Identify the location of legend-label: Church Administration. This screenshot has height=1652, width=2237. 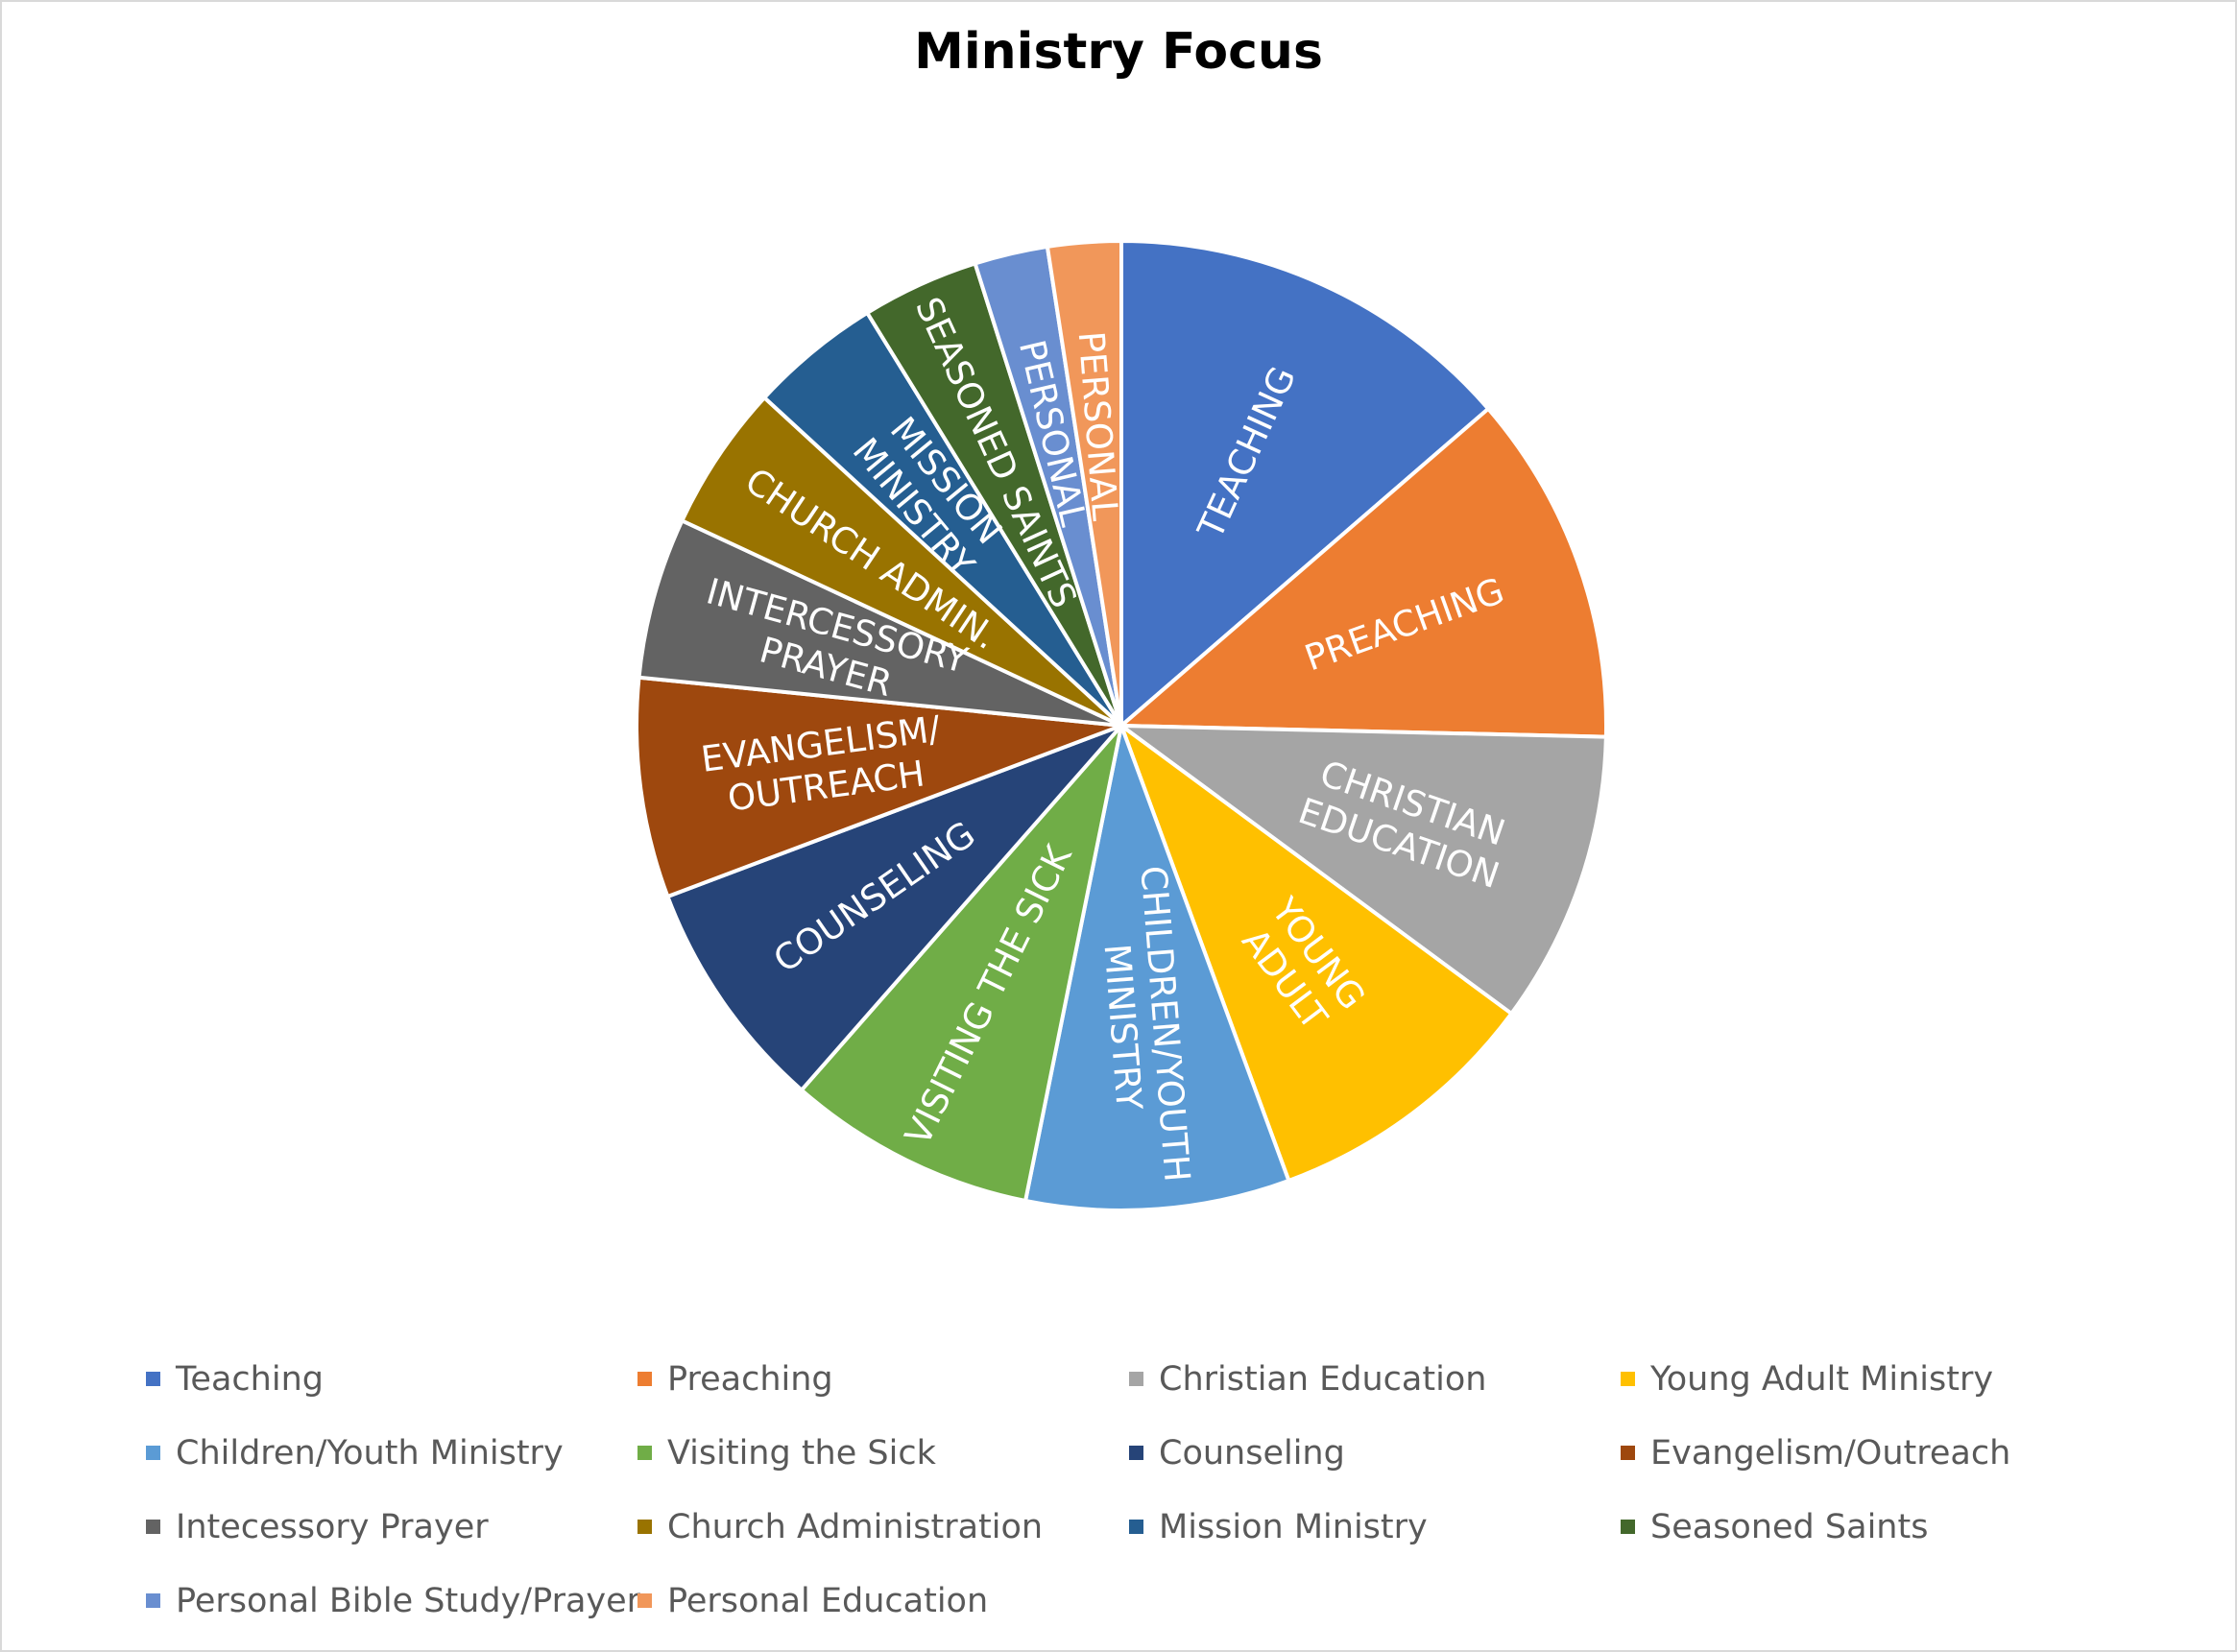
(855, 1526).